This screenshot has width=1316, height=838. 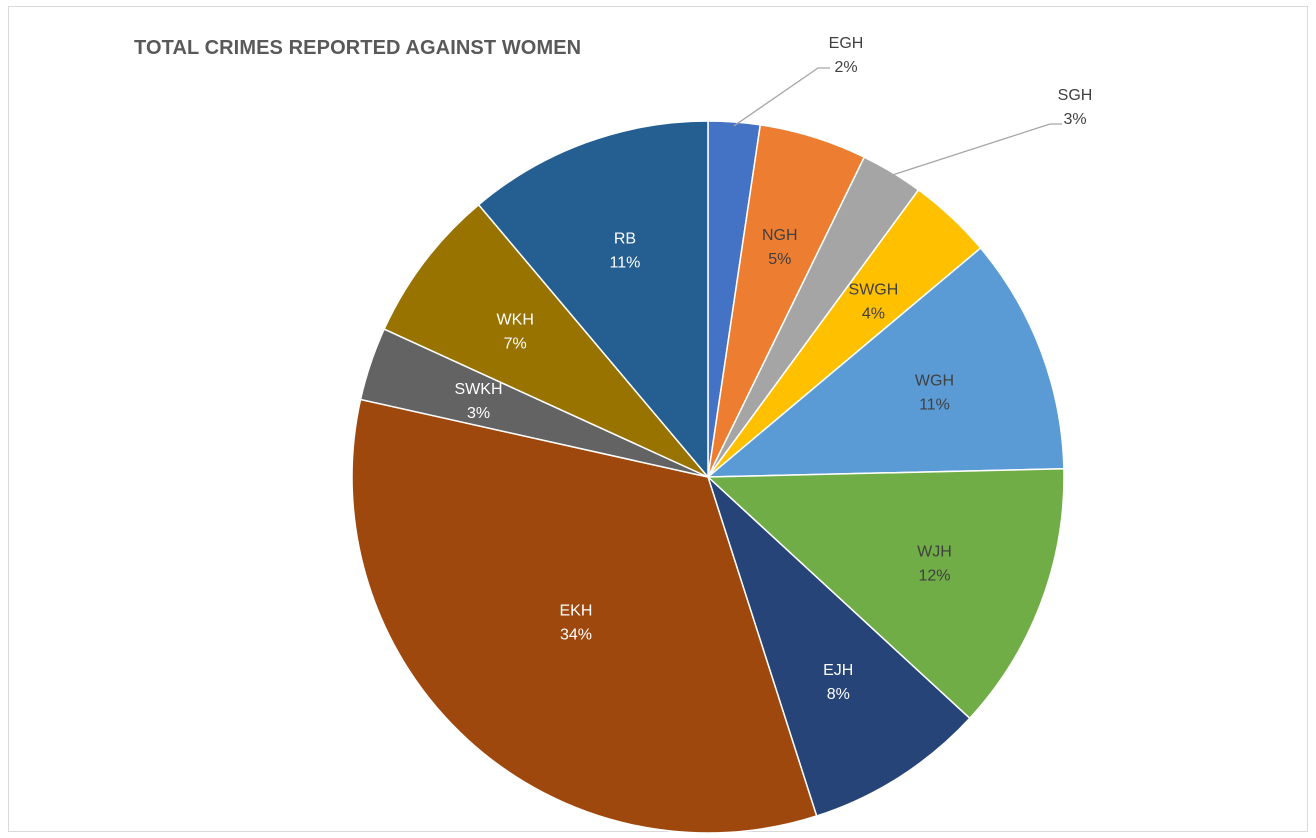 I want to click on leader-line-sgh, so click(x=975, y=150).